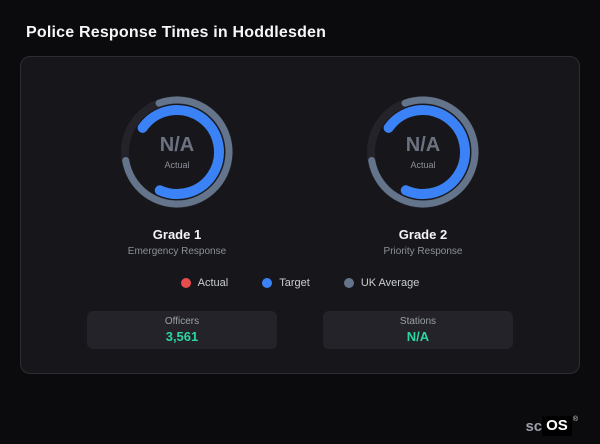 The image size is (600, 444). What do you see at coordinates (348, 283) in the screenshot?
I see `uk-average-dot-icon` at bounding box center [348, 283].